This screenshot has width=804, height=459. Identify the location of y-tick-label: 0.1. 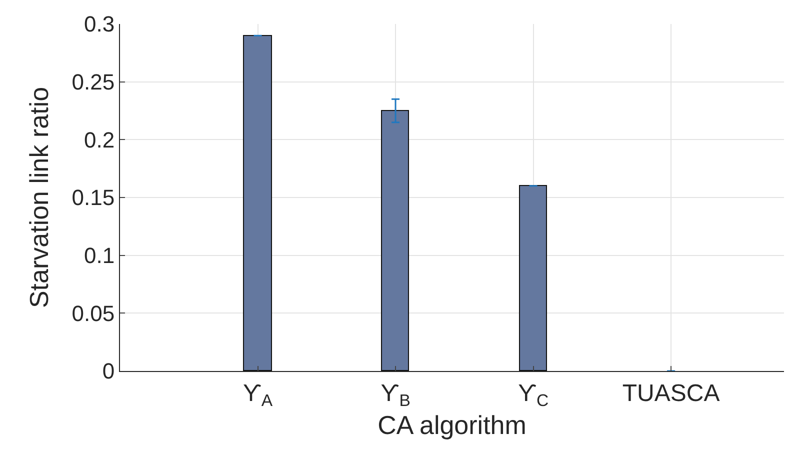
(99, 255).